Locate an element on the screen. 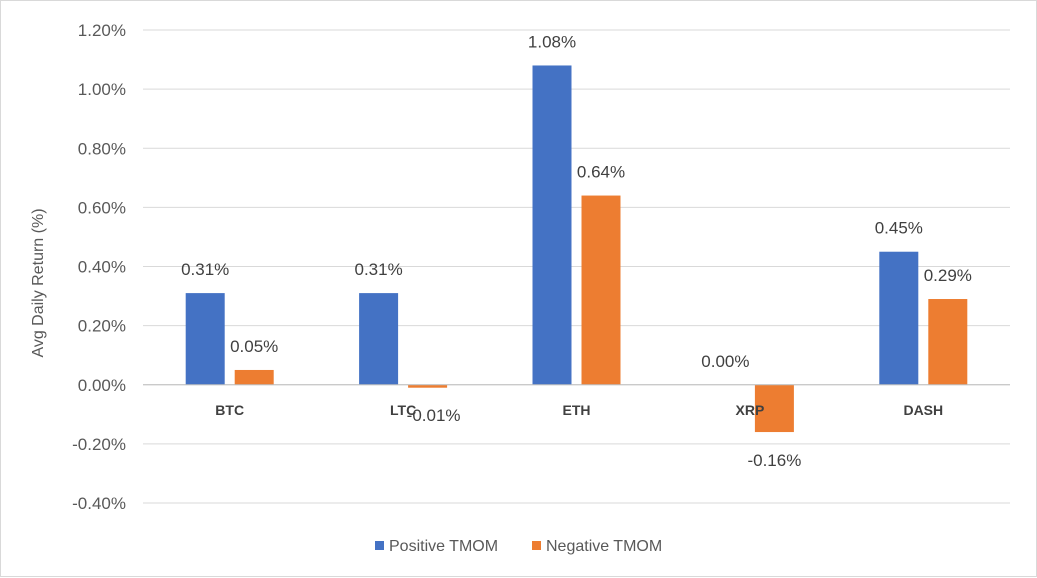  data-label: 0.00% is located at coordinates (725, 361).